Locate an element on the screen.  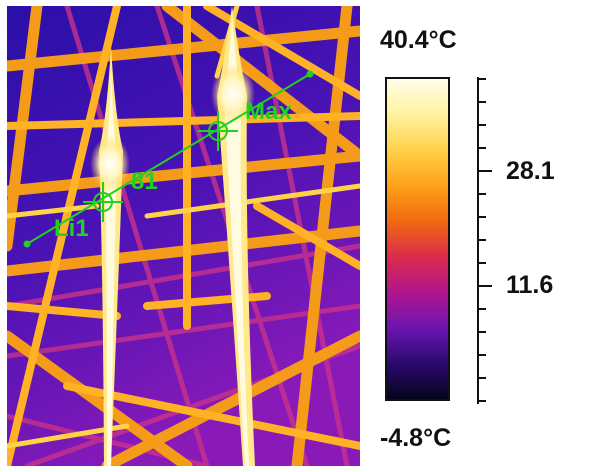
scale-tick-label: 11.6 is located at coordinates (530, 285).